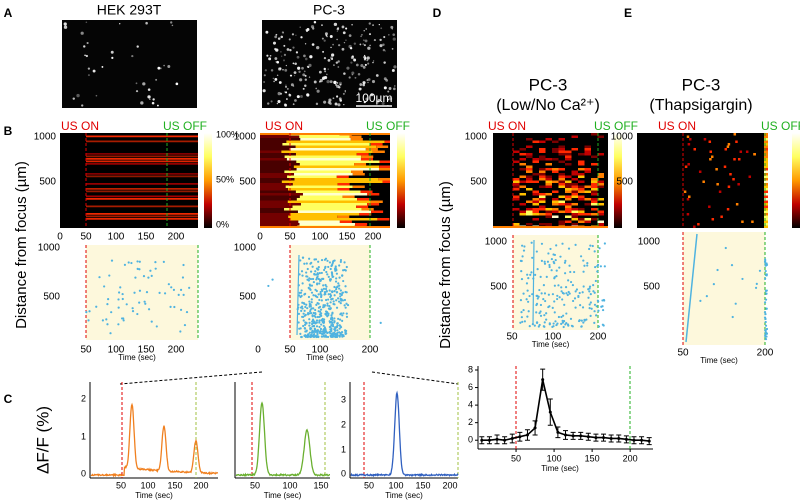 The image size is (800, 501). What do you see at coordinates (470, 369) in the screenshot?
I see `y-tick-label: 8` at bounding box center [470, 369].